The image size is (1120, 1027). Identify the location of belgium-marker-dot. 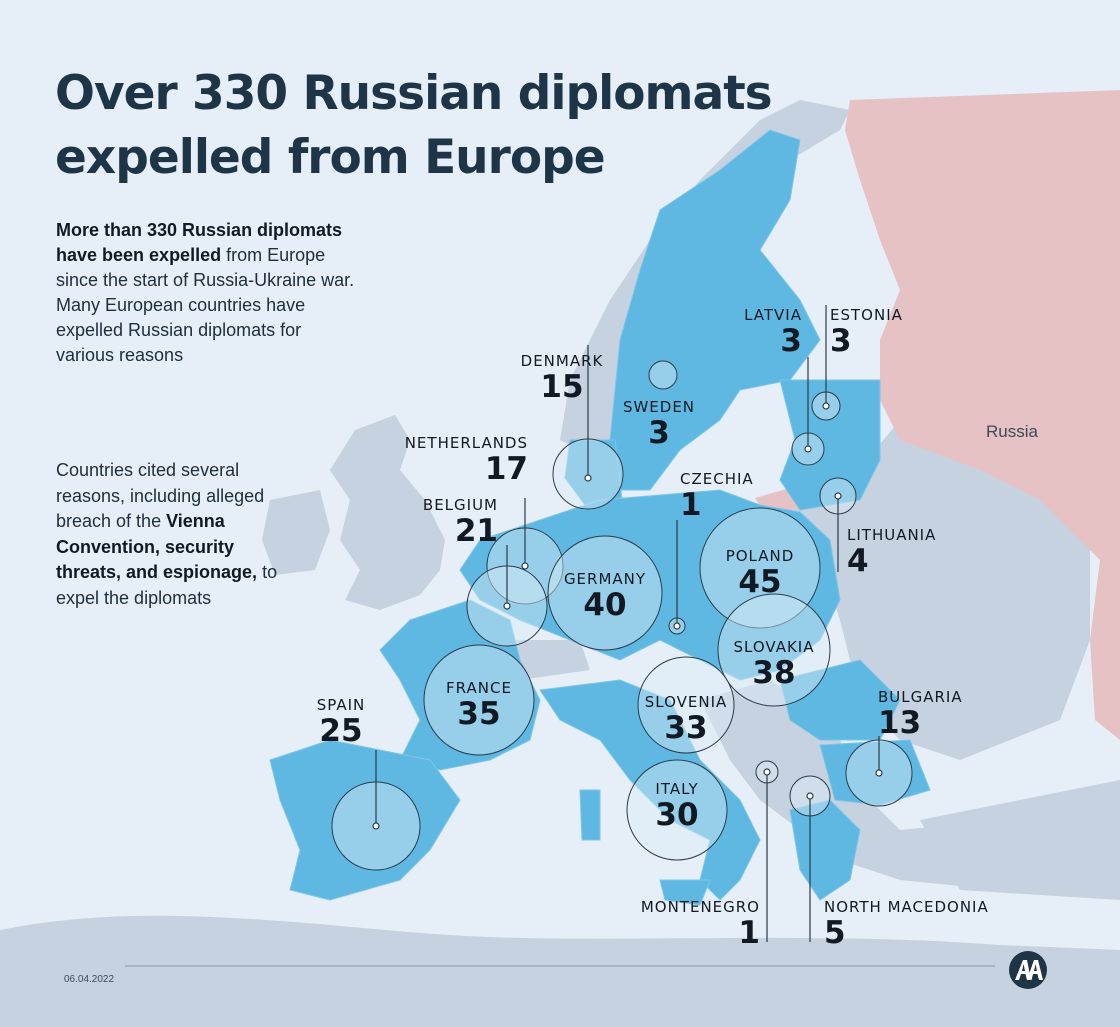
(507, 606).